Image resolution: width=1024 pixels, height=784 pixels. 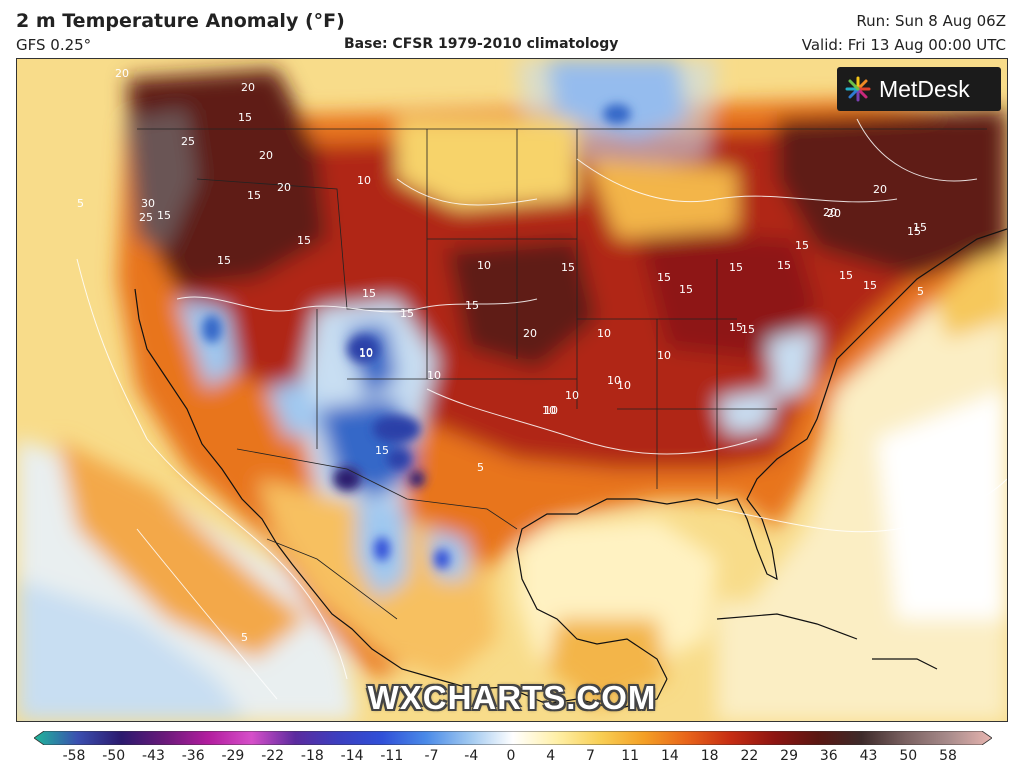 What do you see at coordinates (471, 756) in the screenshot?
I see `colorbar-tick-label: -4` at bounding box center [471, 756].